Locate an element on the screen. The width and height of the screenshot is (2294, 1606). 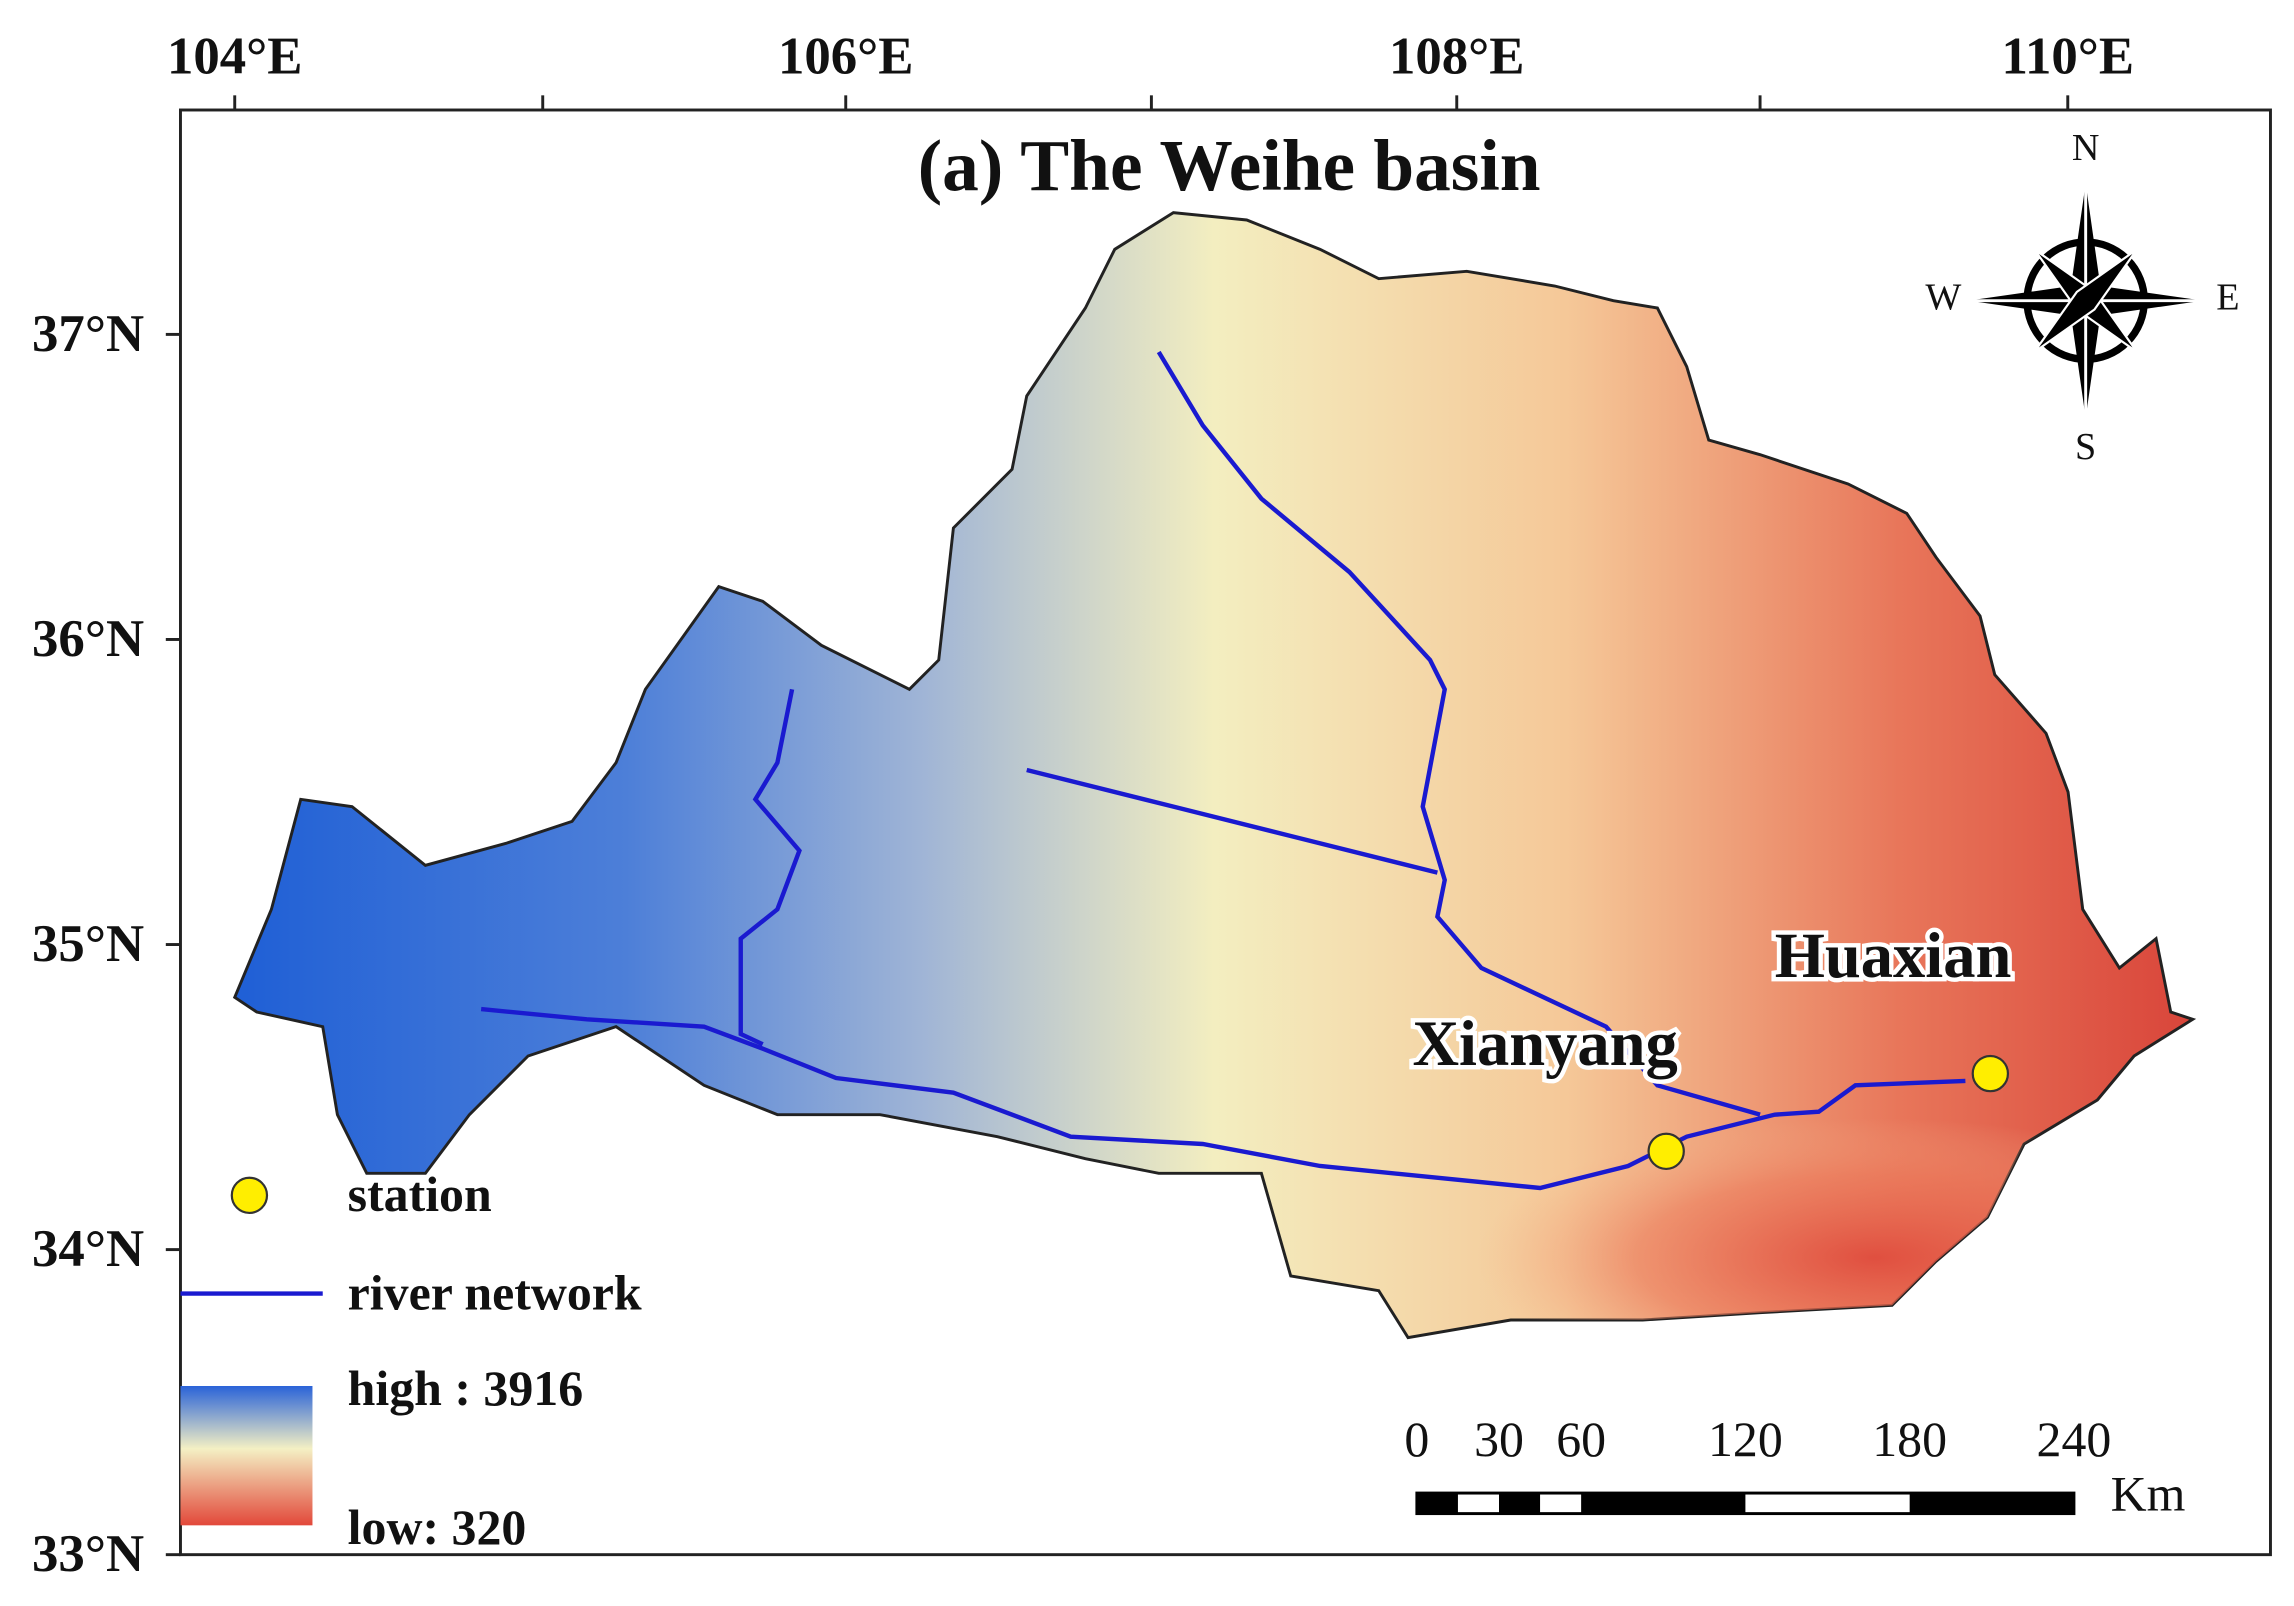
compass-s: S is located at coordinates (2085, 447).